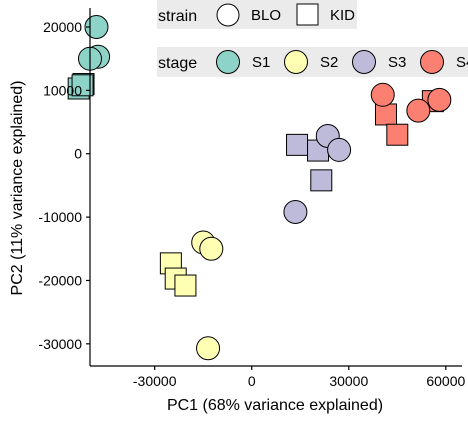 The image size is (468, 424). I want to click on y-tick-label: -20000, so click(60, 280).